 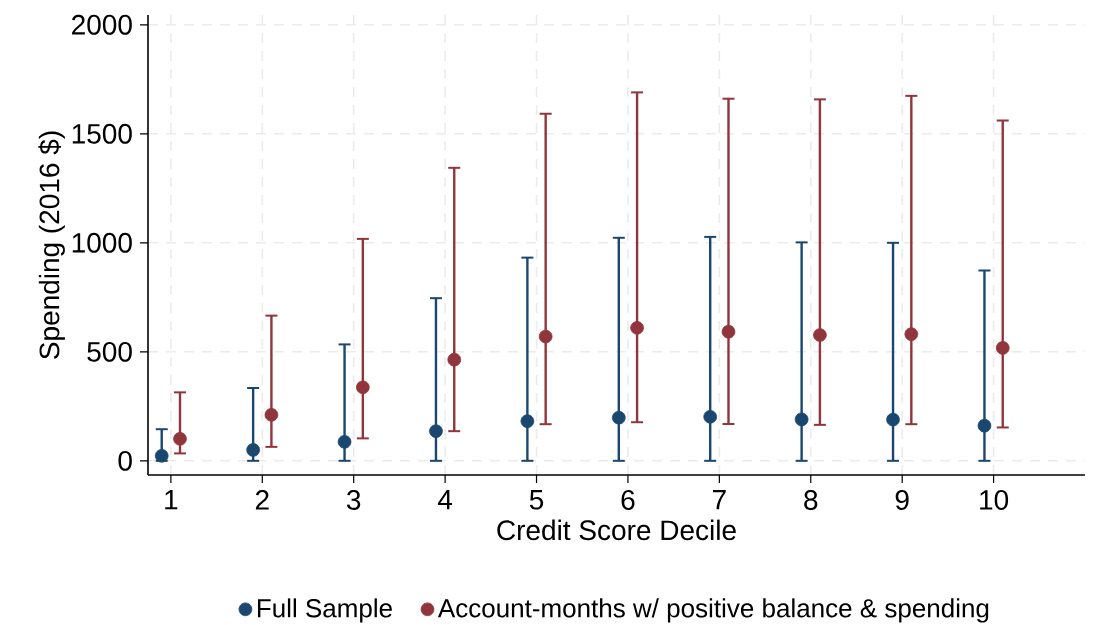 I want to click on x-tick-label: 8, so click(x=811, y=500).